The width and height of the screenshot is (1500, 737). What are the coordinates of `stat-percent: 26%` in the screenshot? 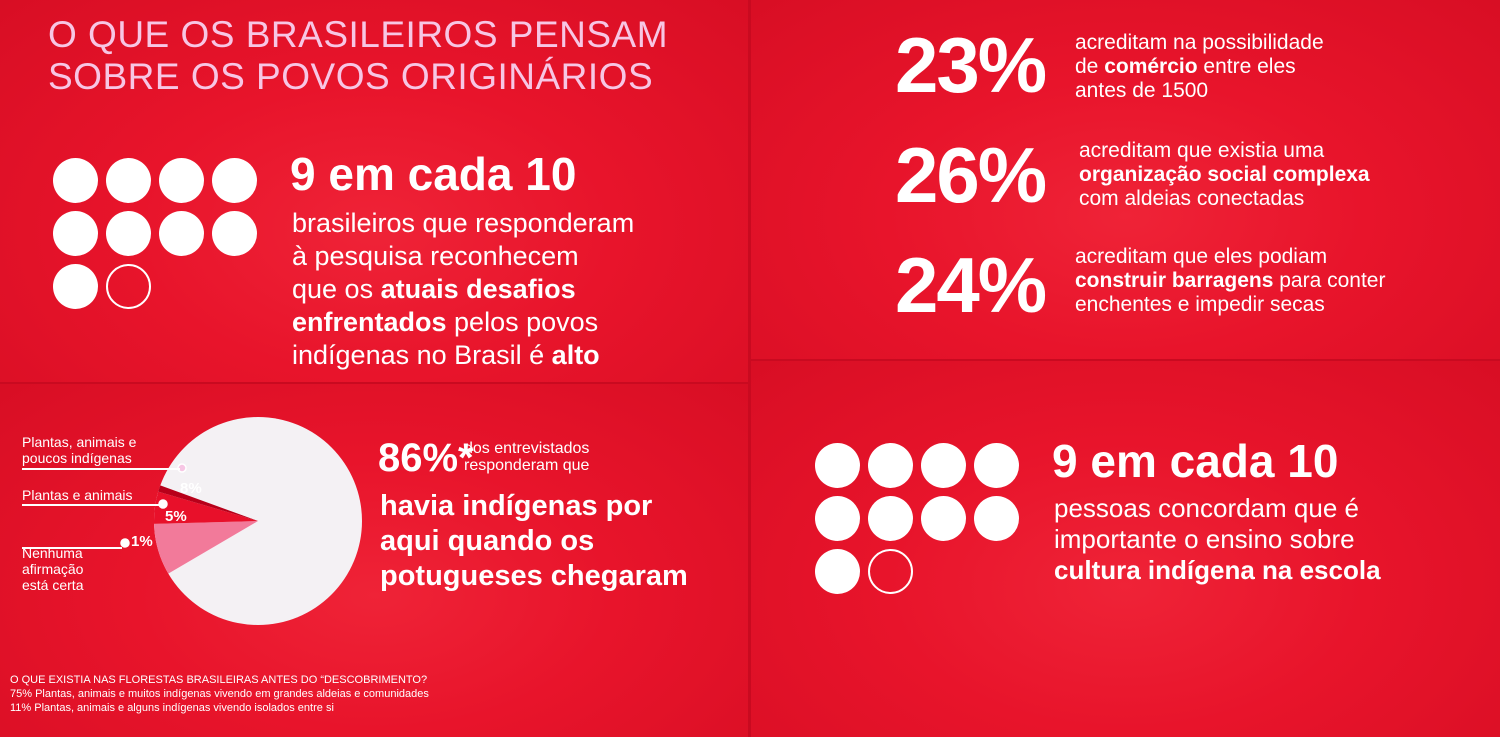 It's located at (971, 175).